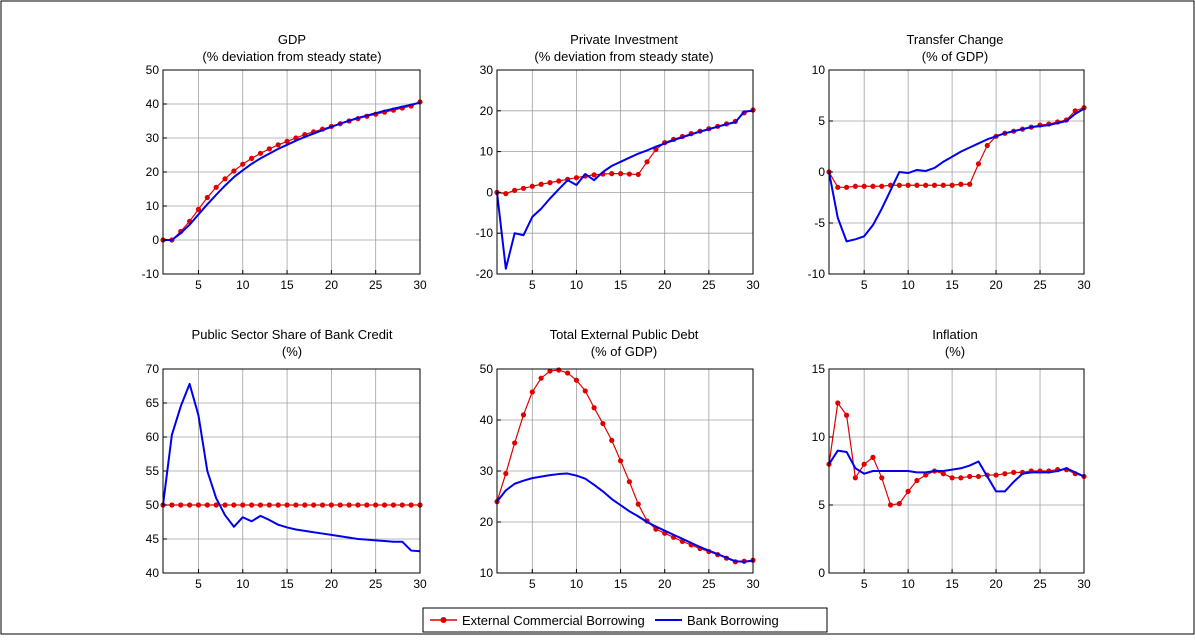 The image size is (1195, 640). I want to click on plot-area: 5 10 15 20 25 30 10 20 30 40 50, so click(620, 476).